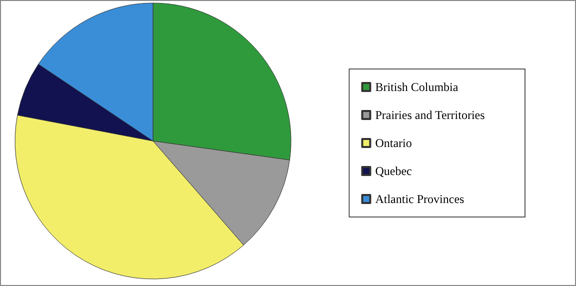 The image size is (576, 286). I want to click on legend-label: Prairies and Territories, so click(430, 115).